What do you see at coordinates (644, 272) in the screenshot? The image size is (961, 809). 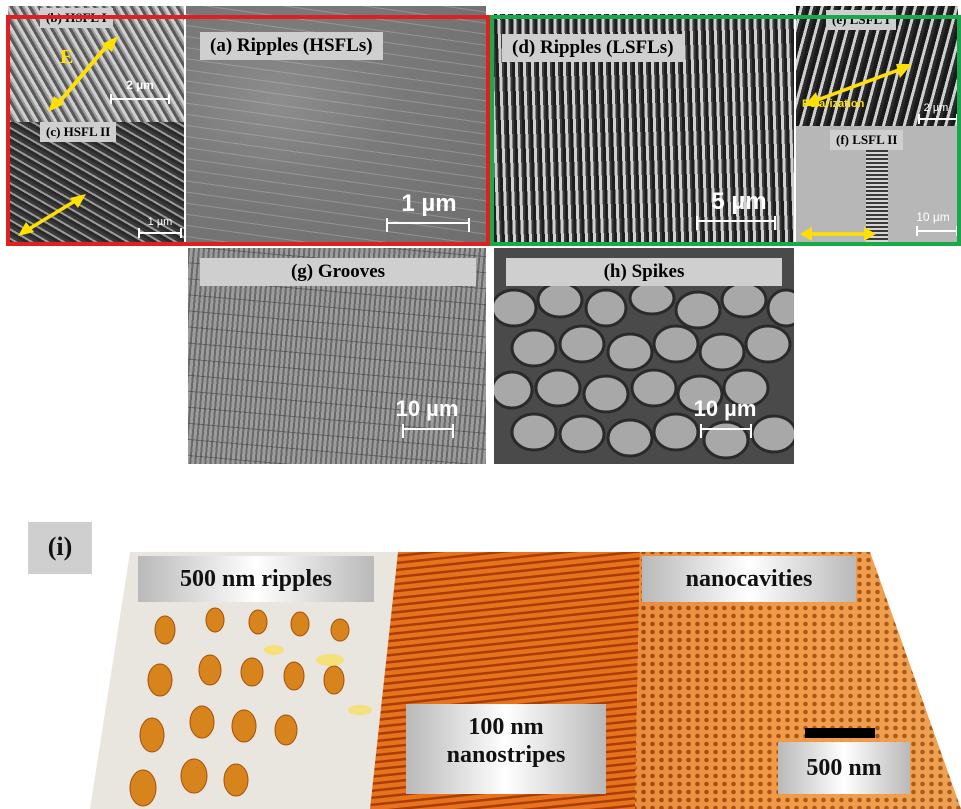 I see `panel-h-label: (h) Spikes` at bounding box center [644, 272].